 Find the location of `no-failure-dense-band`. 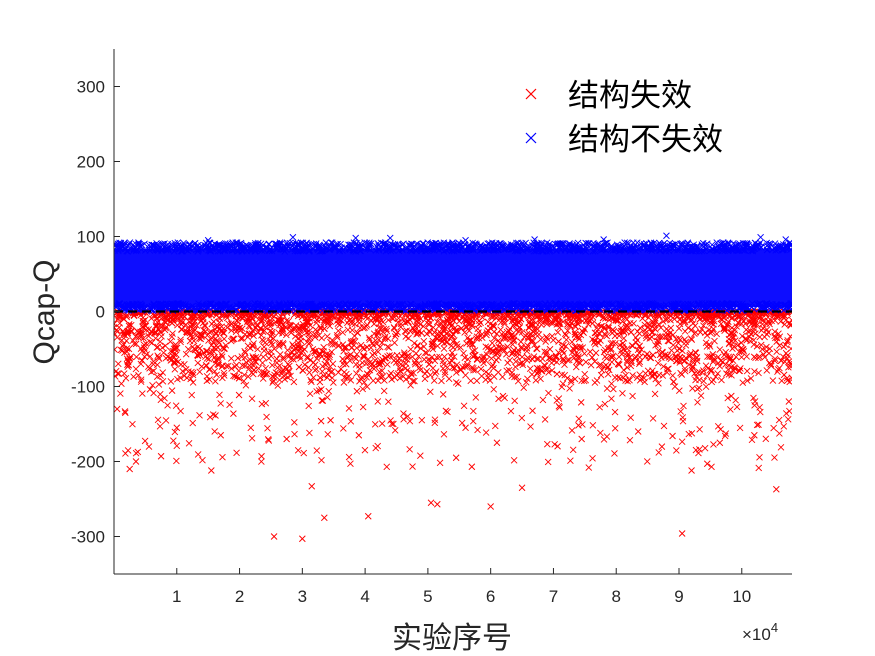

no-failure-dense-band is located at coordinates (453, 277).